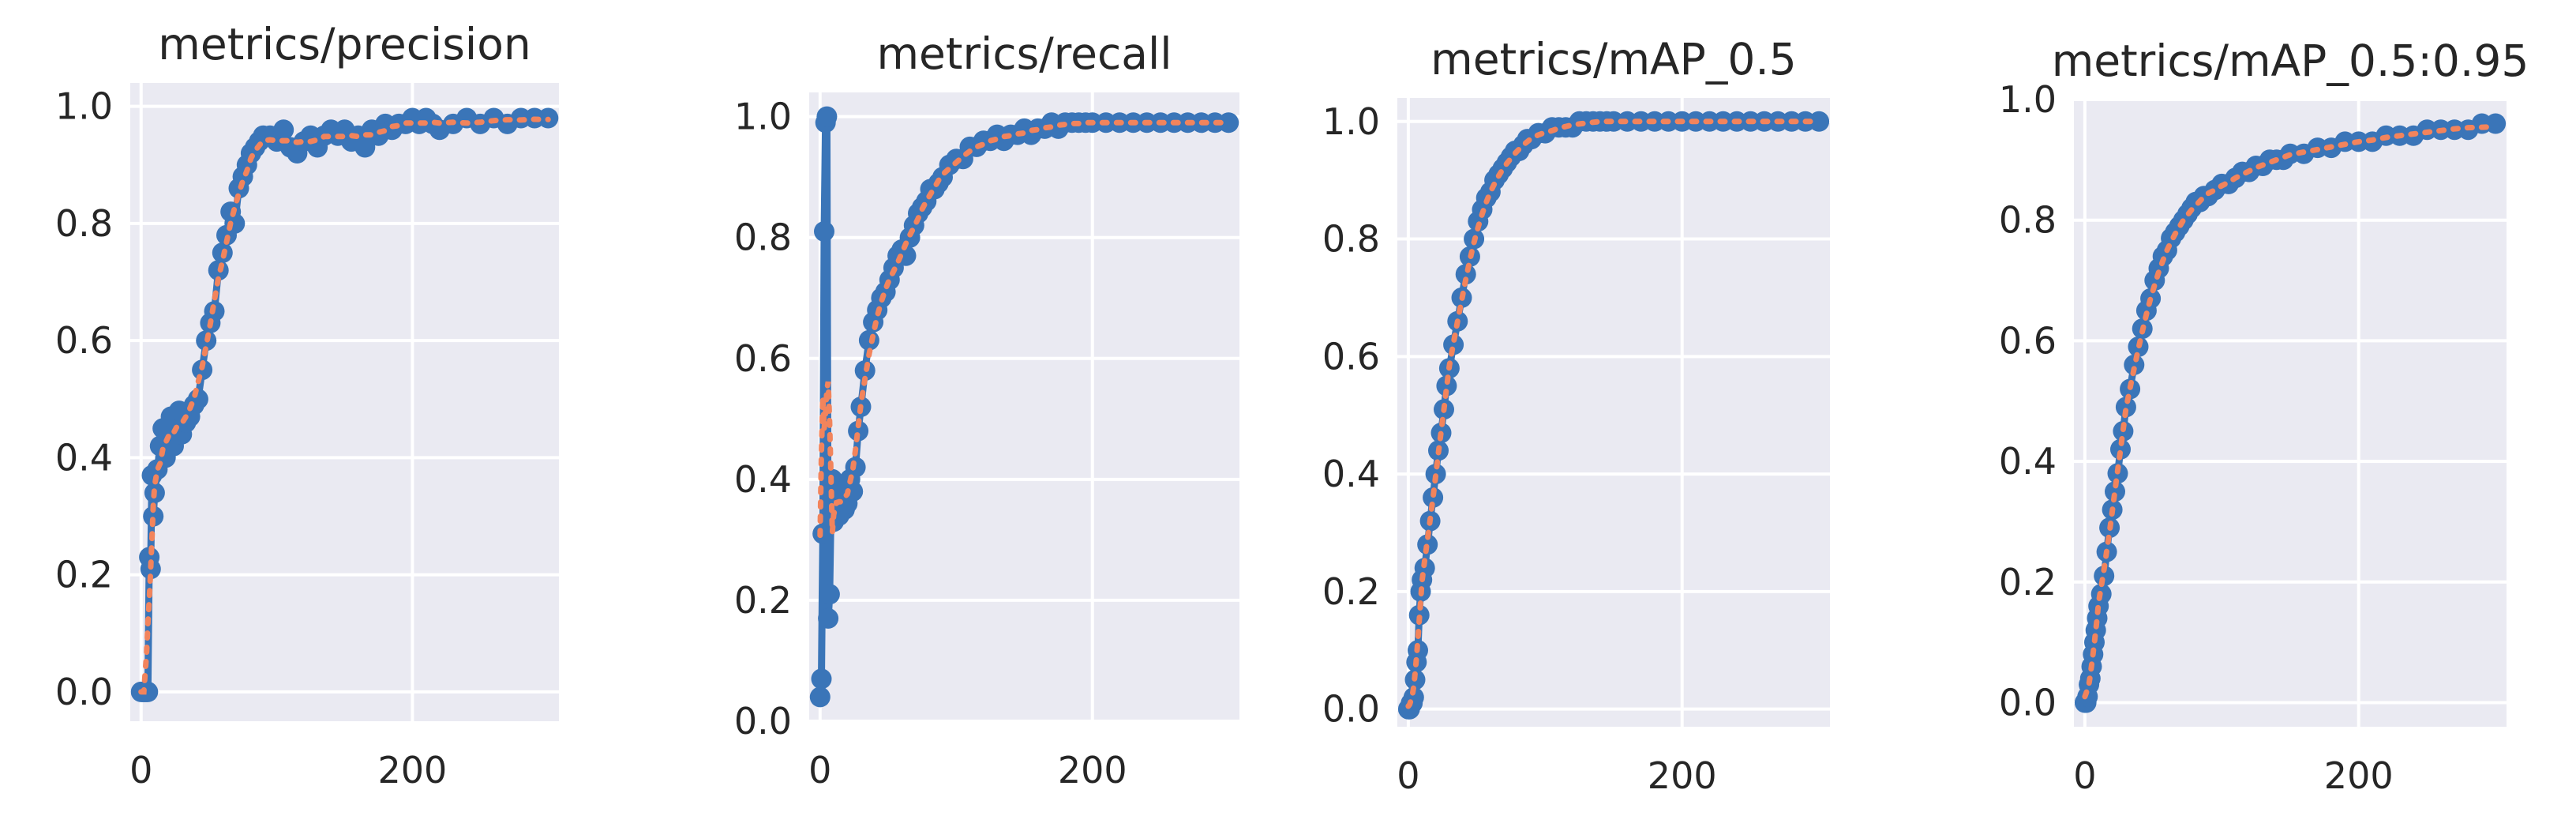 This screenshot has width=2576, height=831. What do you see at coordinates (344, 44) in the screenshot?
I see `chart-title-precision: metrics/precision` at bounding box center [344, 44].